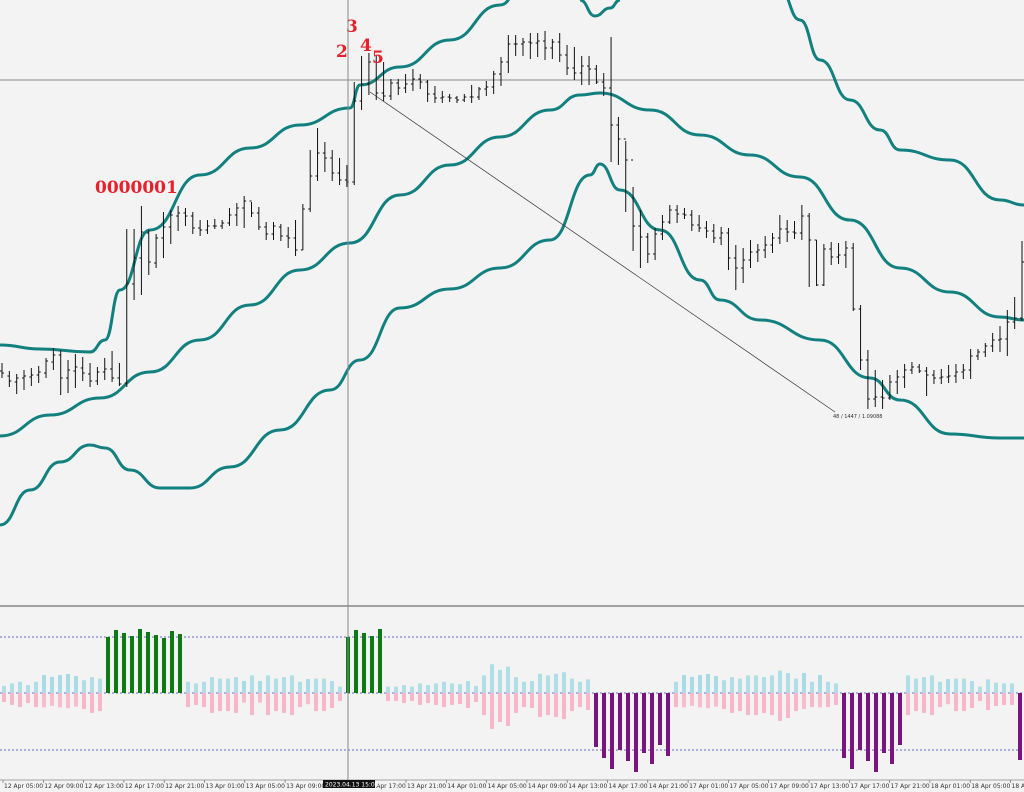  Describe the element at coordinates (910, 786) in the screenshot. I see `time-tick-label: 17 Apr 21:00` at that location.